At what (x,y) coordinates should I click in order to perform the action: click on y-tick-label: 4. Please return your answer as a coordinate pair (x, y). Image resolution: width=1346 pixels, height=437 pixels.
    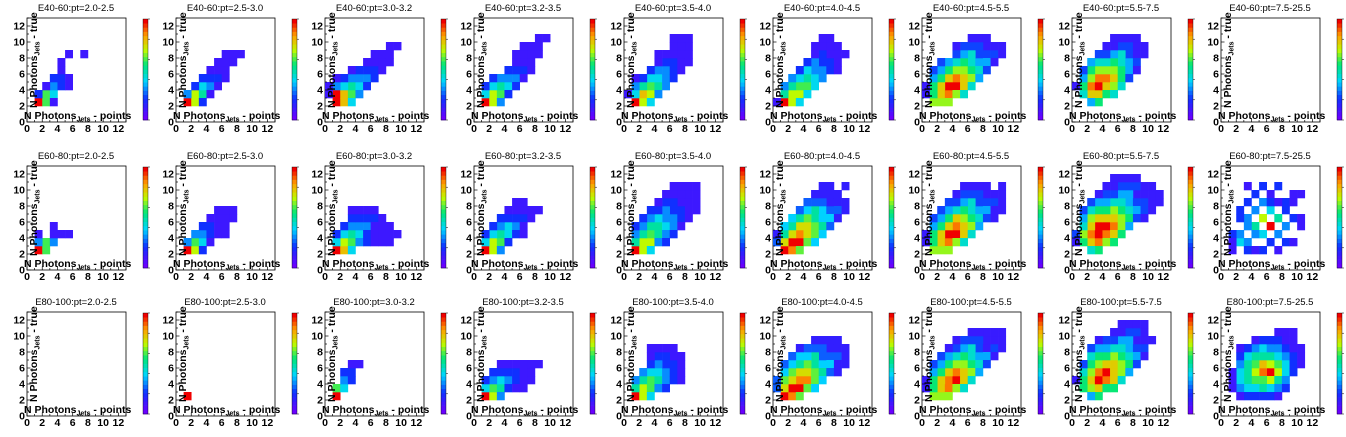
    Looking at the image, I should click on (22, 239).